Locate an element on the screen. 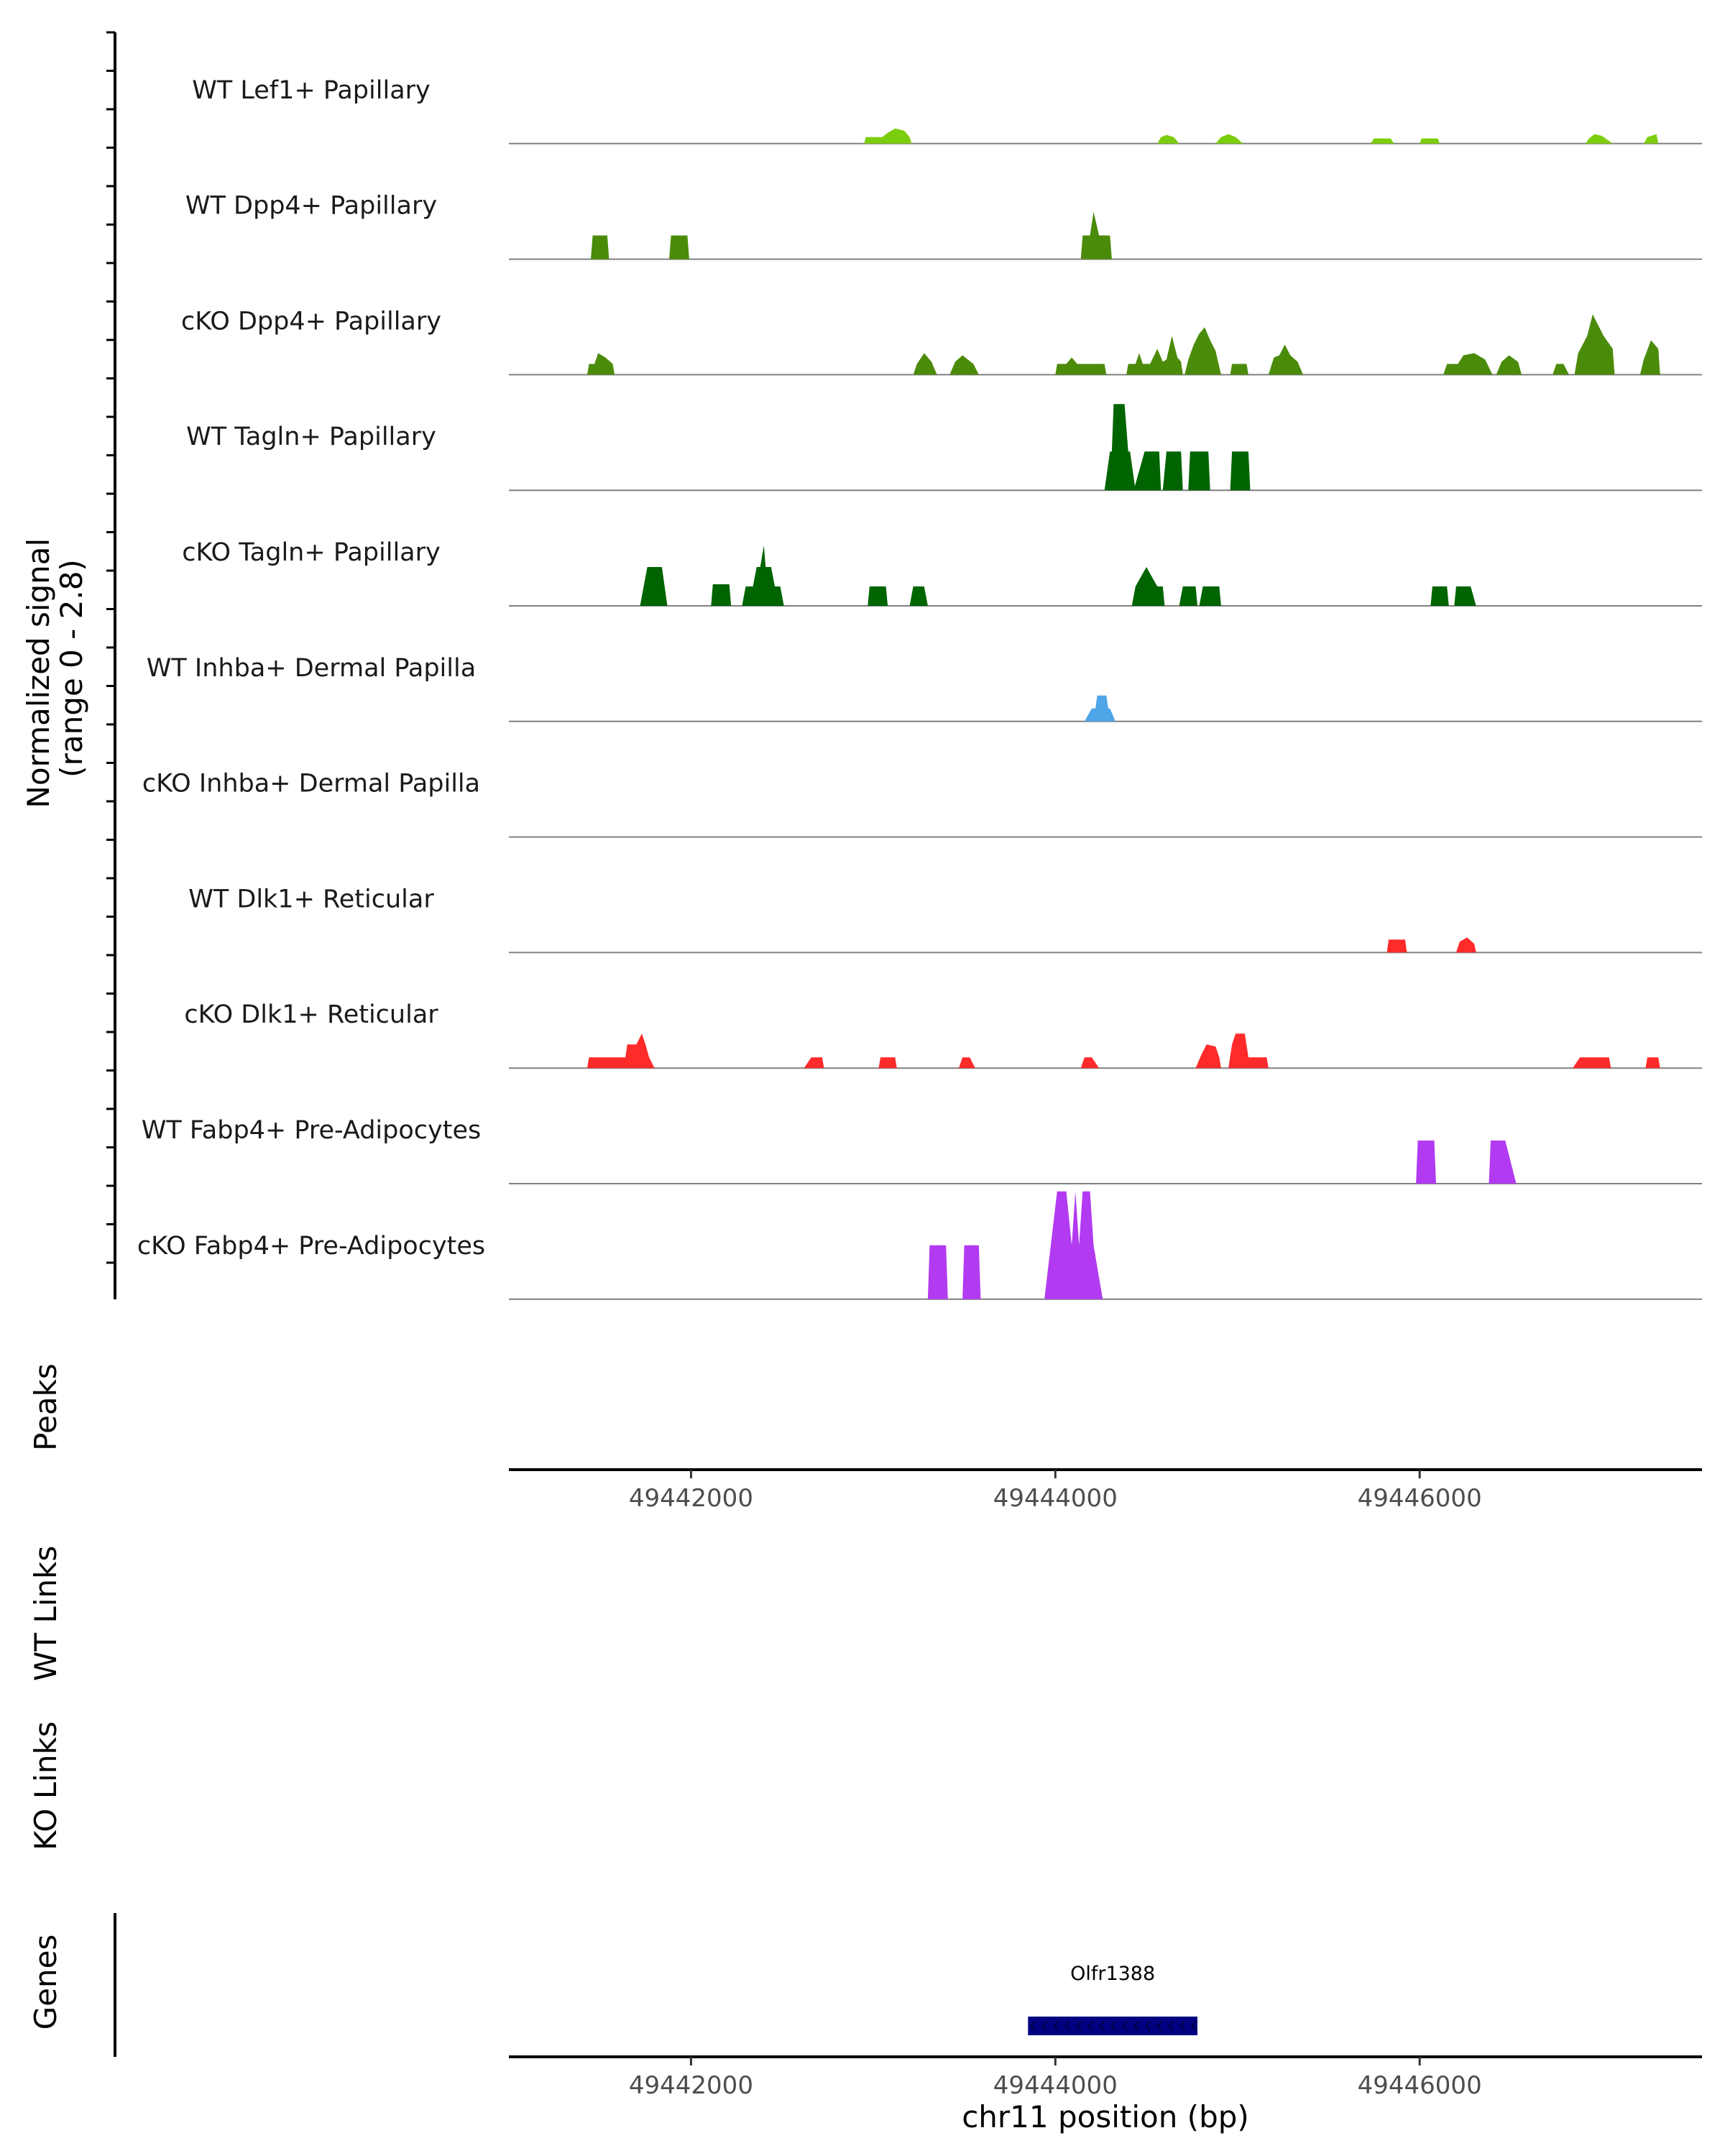 The image size is (1725, 2156). track-label-wt-dpp4-papillary: WT Dpp4+ Papillary is located at coordinates (311, 206).